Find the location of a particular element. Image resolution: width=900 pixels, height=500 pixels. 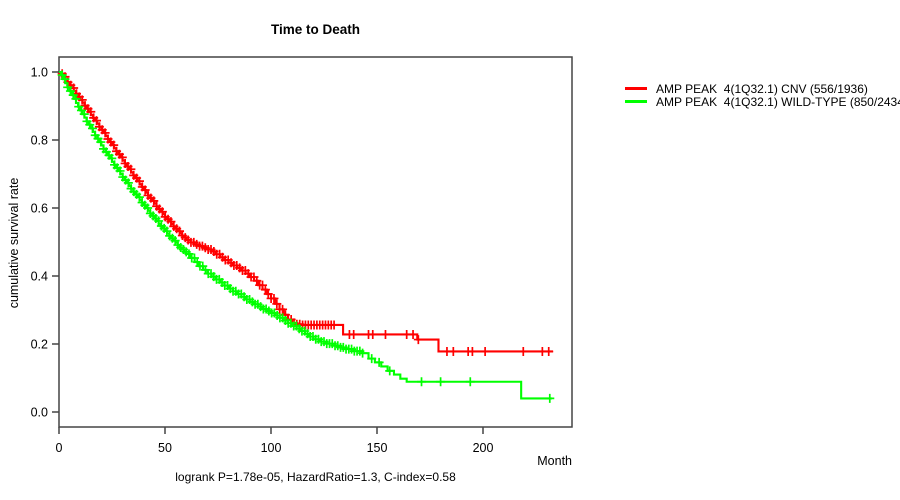

legend-label-cnv: AMP PEAK 4(1Q32.1) CNV (556/1936) is located at coordinates (762, 88).